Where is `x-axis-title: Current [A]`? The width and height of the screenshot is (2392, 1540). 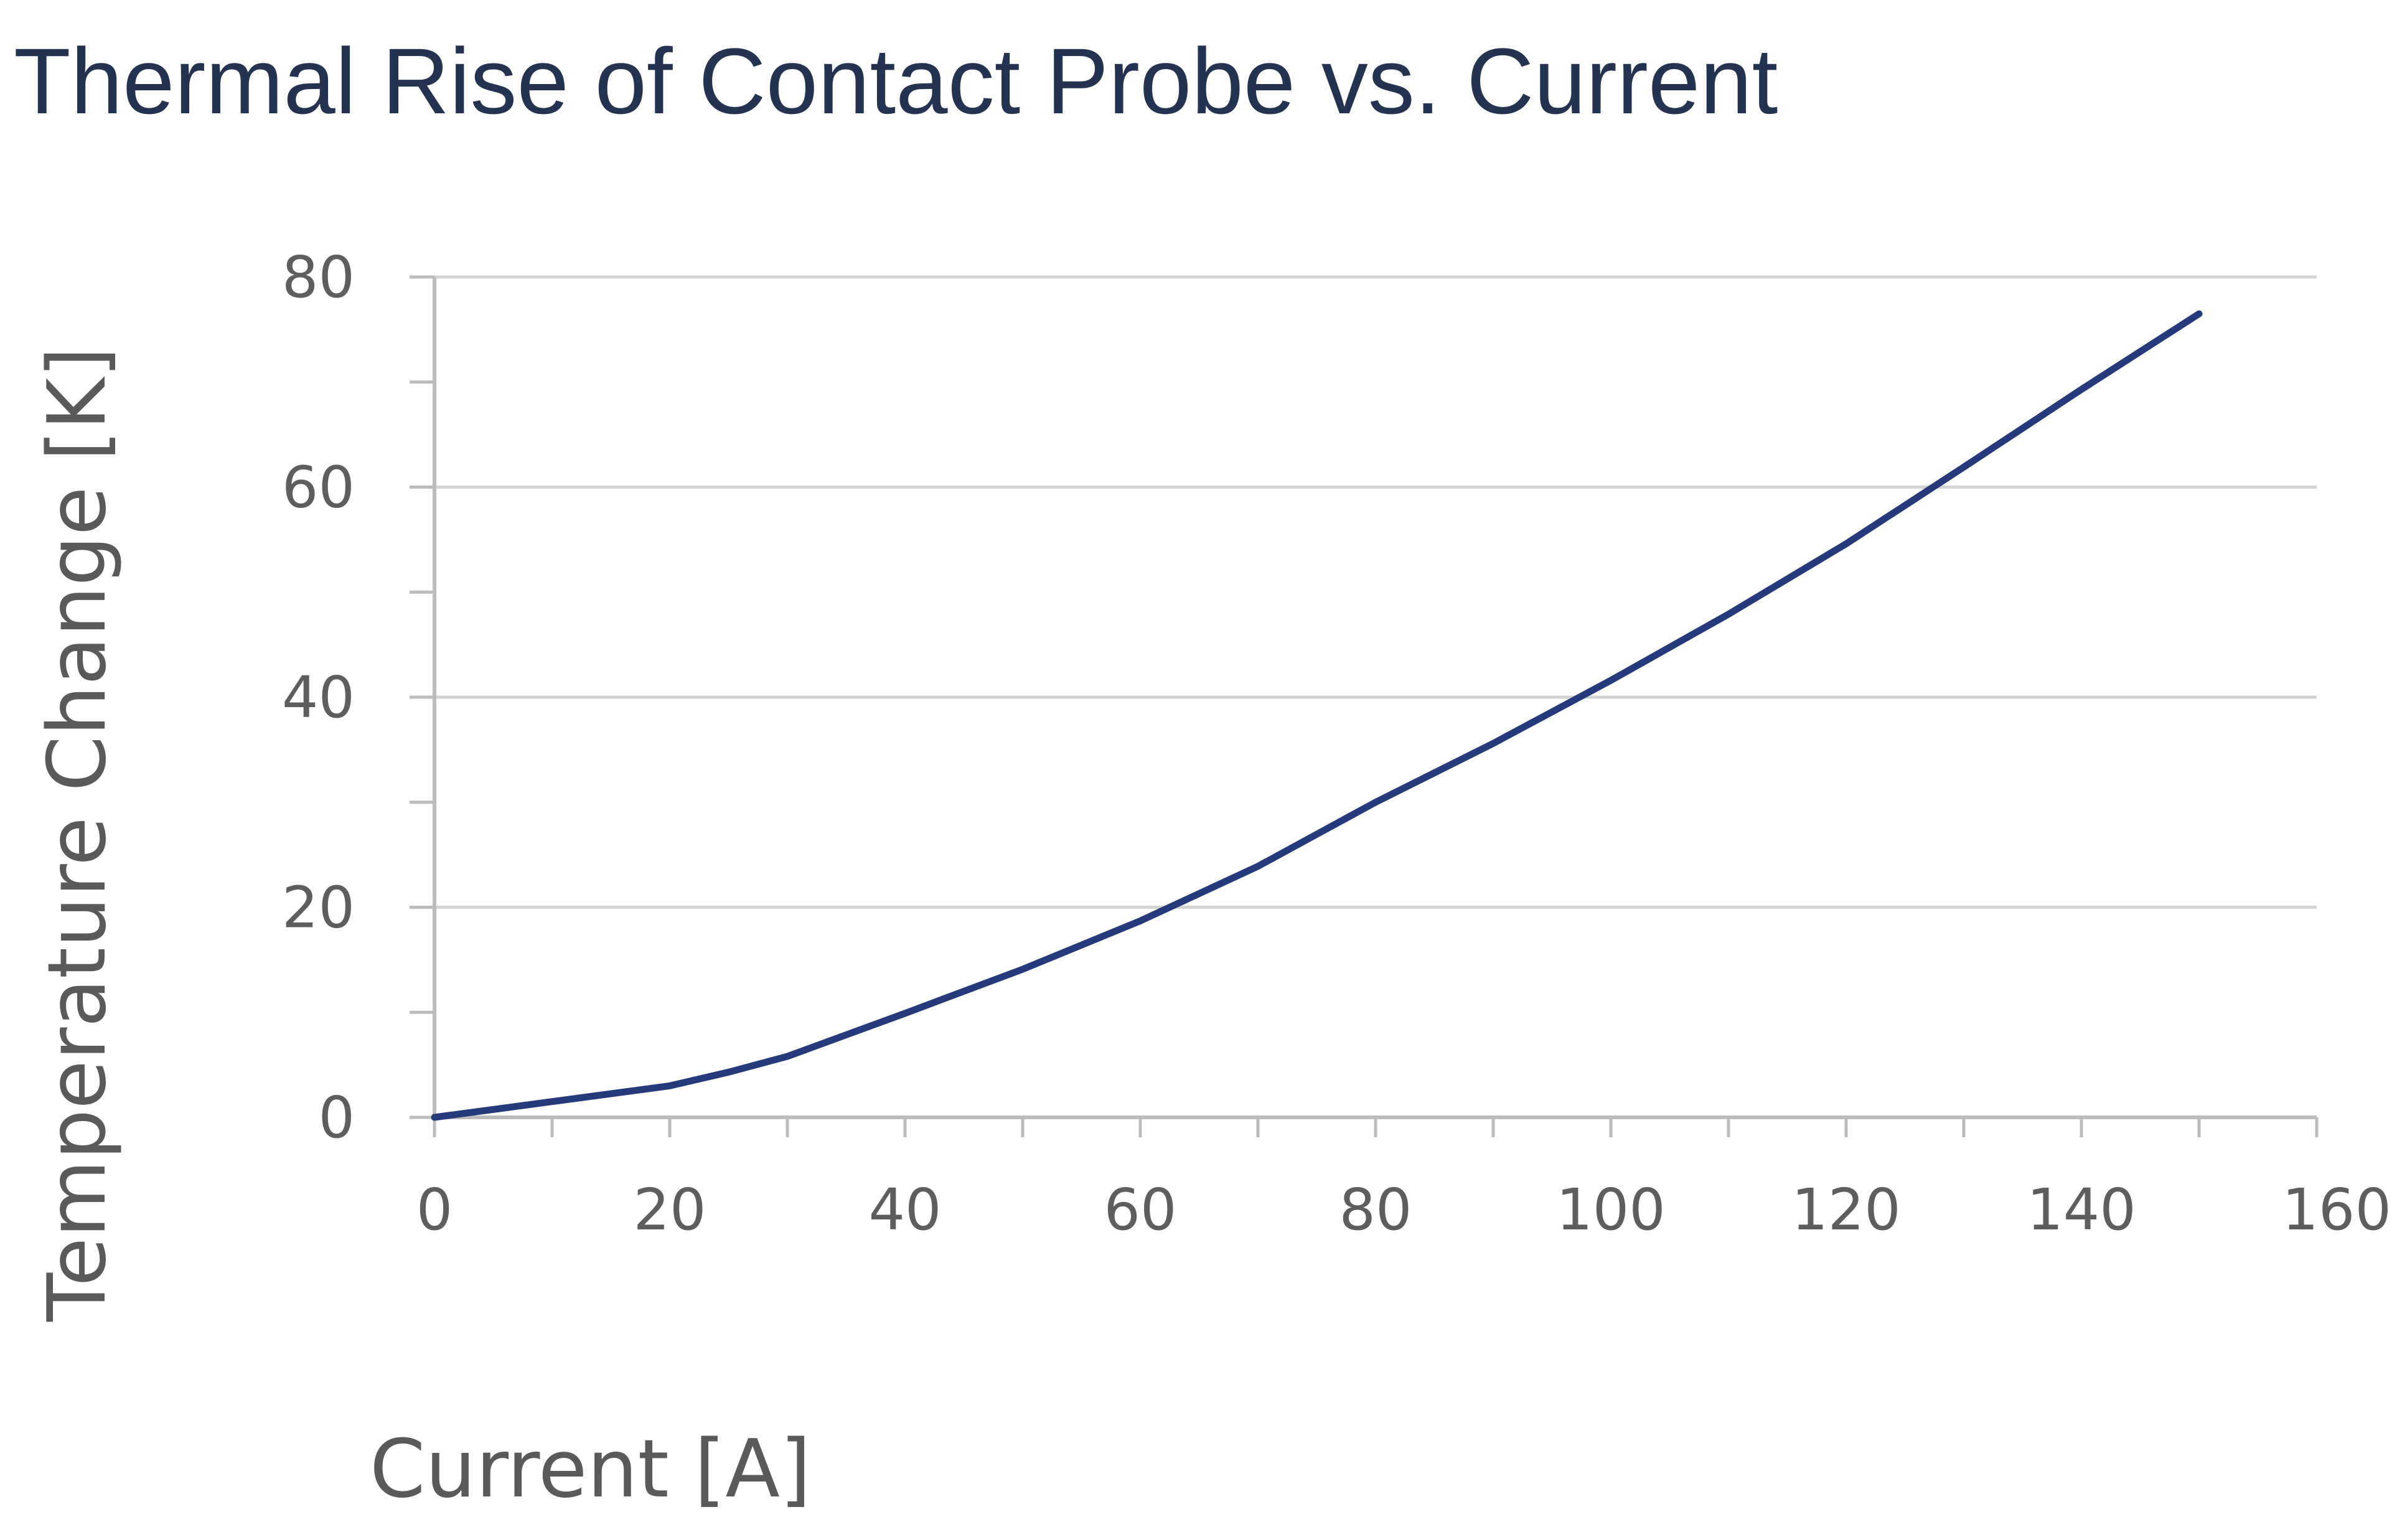 x-axis-title: Current [A] is located at coordinates (590, 1469).